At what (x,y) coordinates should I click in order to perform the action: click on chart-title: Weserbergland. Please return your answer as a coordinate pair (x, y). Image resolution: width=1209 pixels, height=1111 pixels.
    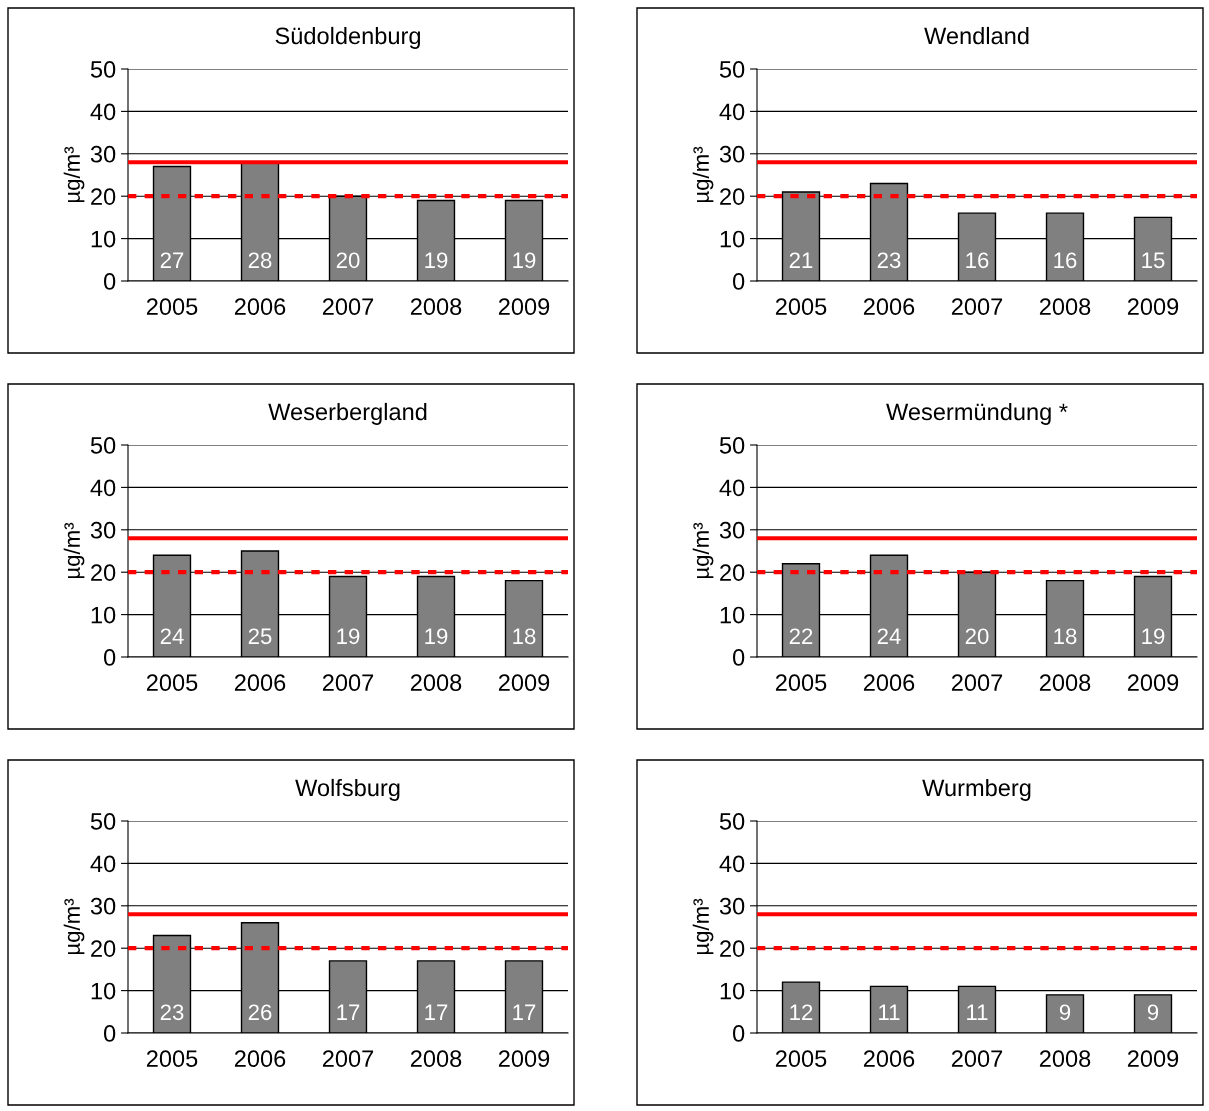
    Looking at the image, I should click on (347, 413).